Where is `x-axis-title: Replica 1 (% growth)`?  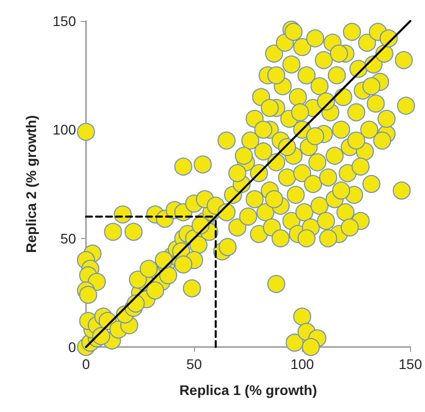
x-axis-title: Replica 1 (% growth) is located at coordinates (248, 390).